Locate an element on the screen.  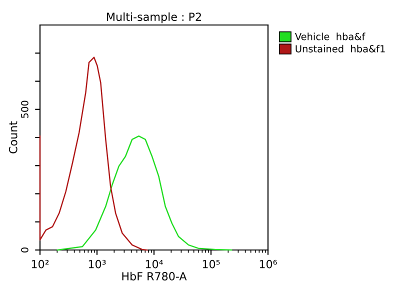
x-tick-label: 10⁶ is located at coordinates (268, 264).